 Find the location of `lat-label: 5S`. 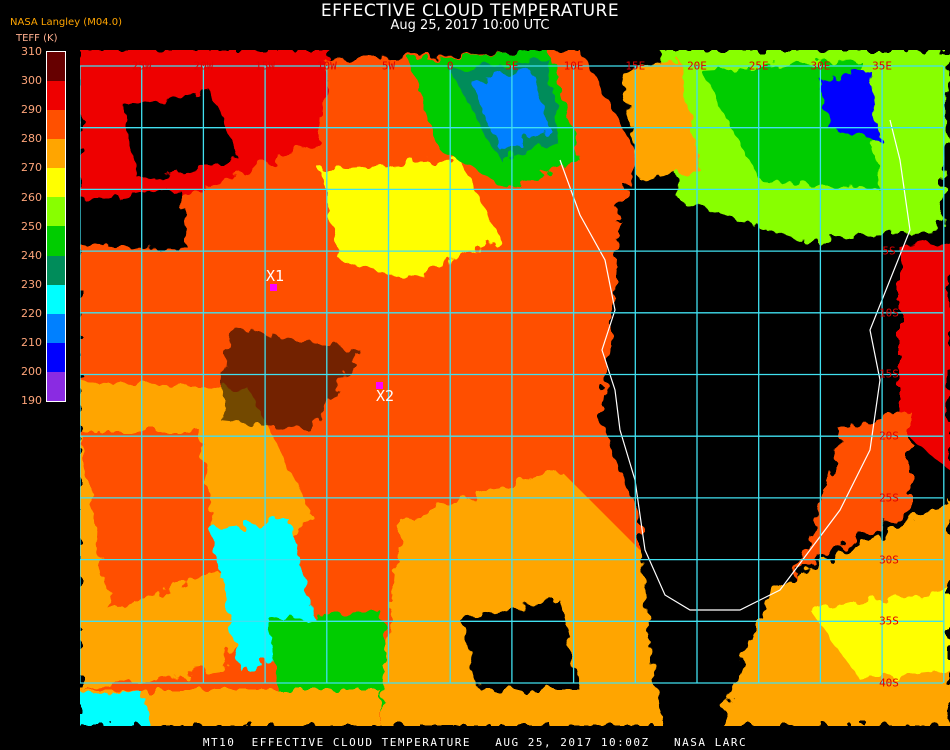

lat-label: 5S is located at coordinates (889, 251).